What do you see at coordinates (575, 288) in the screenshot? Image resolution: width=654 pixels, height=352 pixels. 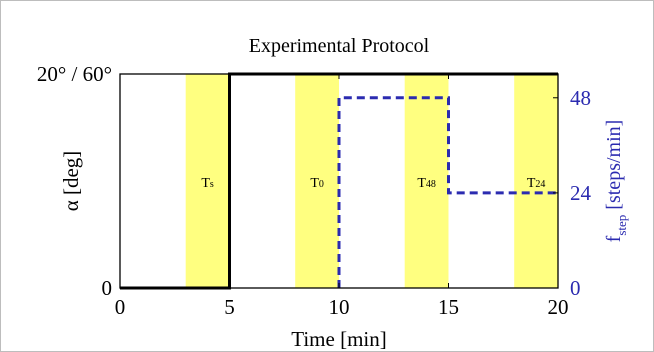 I see `y-right-tick-label-0: 0` at bounding box center [575, 288].